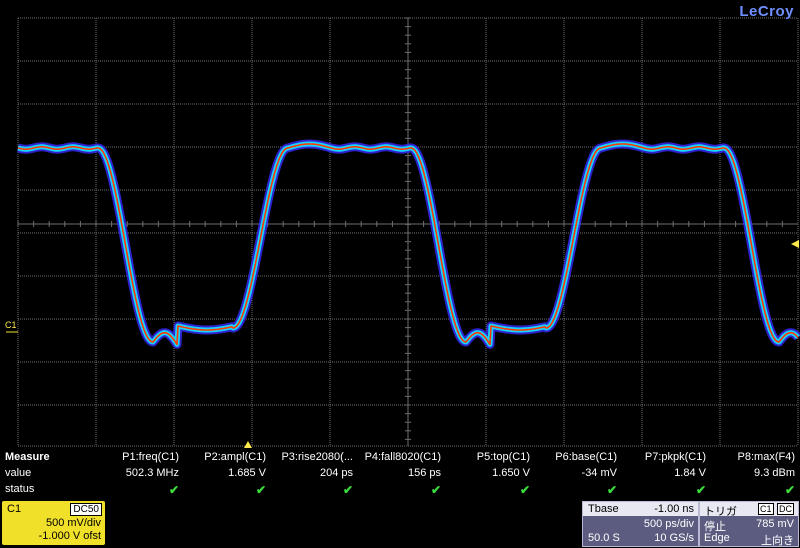  What do you see at coordinates (766, 457) in the screenshot?
I see `param-name-p8: P8:max(F4)` at bounding box center [766, 457].